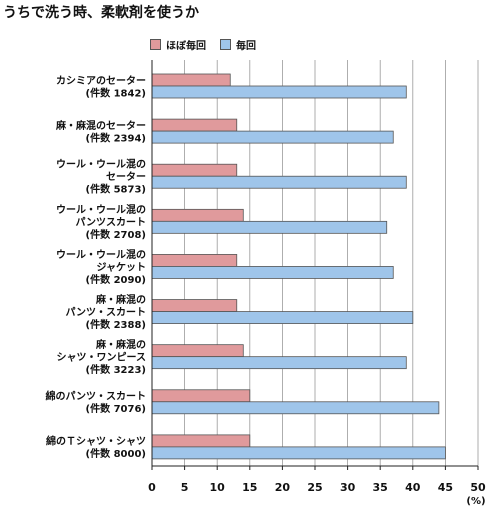 The width and height of the screenshot is (500, 510). Describe the element at coordinates (186, 46) in the screenshot. I see `legend-label-hobo-maikai: ほぼ毎回` at that location.